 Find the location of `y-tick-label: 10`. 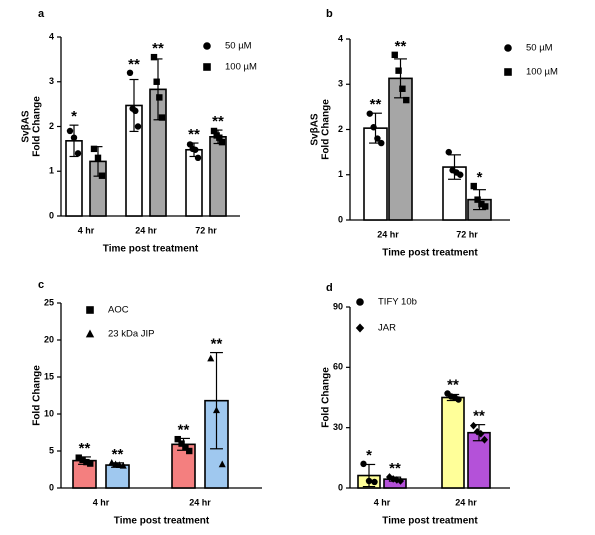

y-tick-label: 10 is located at coordinates (49, 413).